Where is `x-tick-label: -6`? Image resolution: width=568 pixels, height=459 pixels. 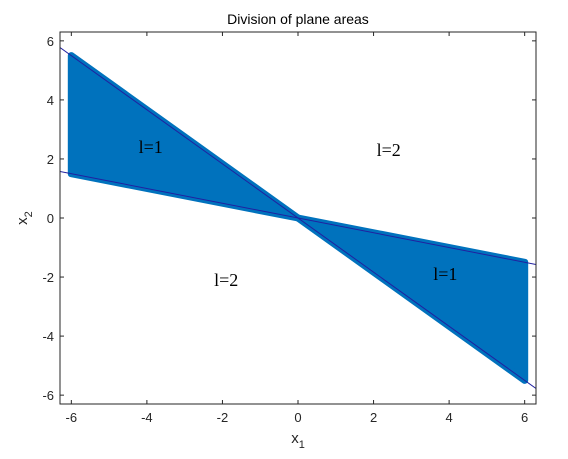 x-tick-label: -6 is located at coordinates (72, 417).